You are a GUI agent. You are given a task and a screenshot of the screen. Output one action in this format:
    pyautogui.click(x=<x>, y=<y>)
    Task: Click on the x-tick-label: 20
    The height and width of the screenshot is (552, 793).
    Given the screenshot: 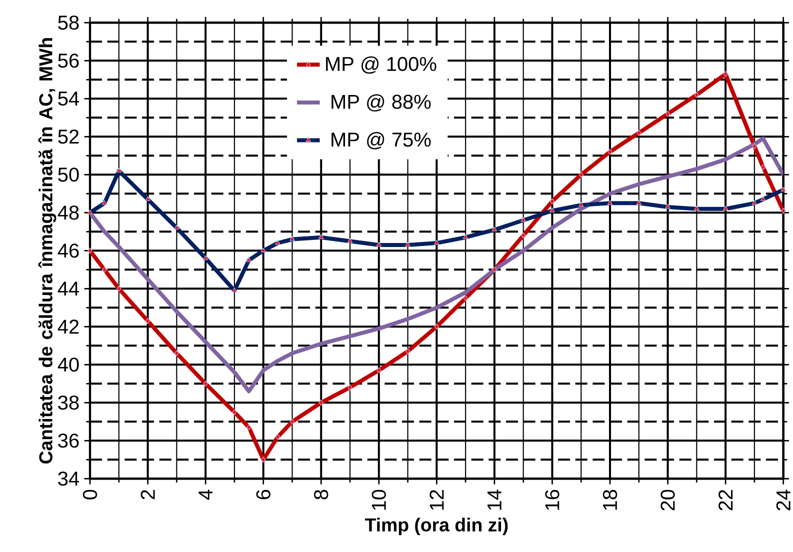 What is the action you would take?
    pyautogui.click(x=667, y=500)
    